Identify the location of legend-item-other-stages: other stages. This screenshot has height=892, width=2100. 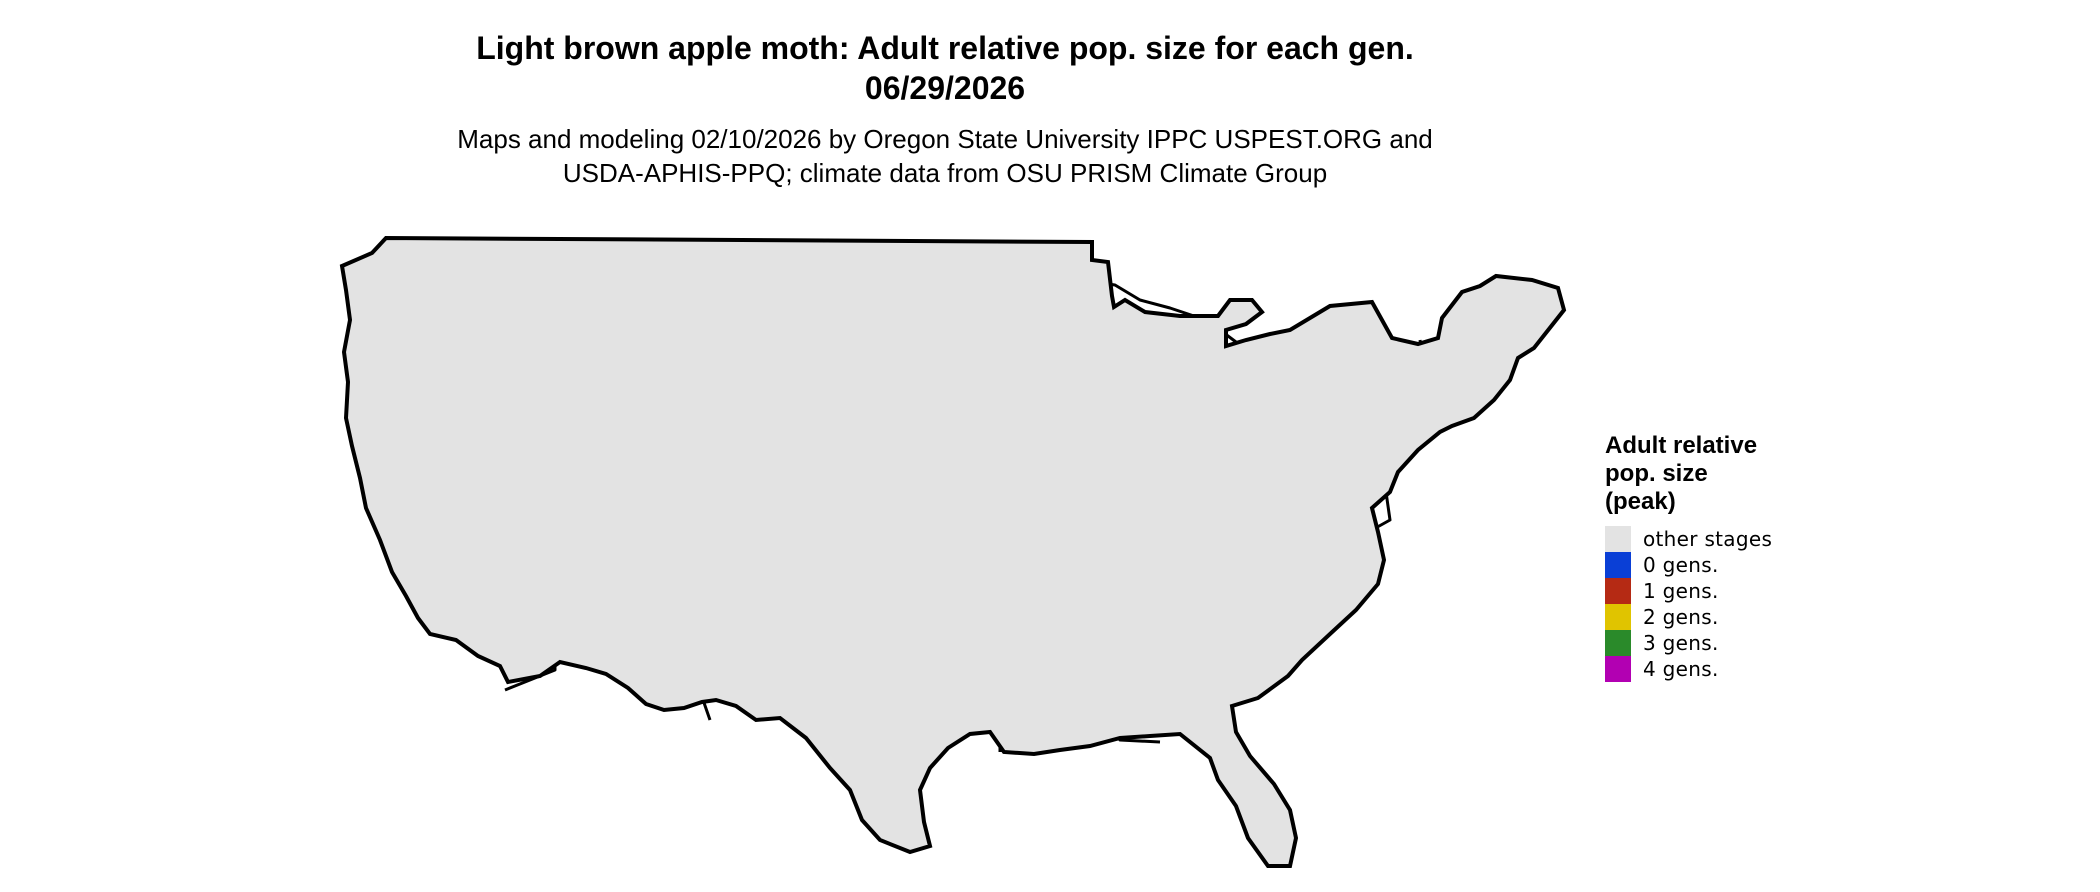
(1725, 539).